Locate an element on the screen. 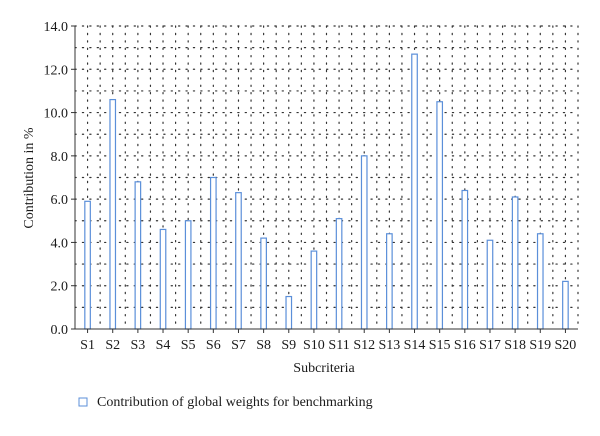 The height and width of the screenshot is (436, 600). bar-s2 is located at coordinates (113, 214).